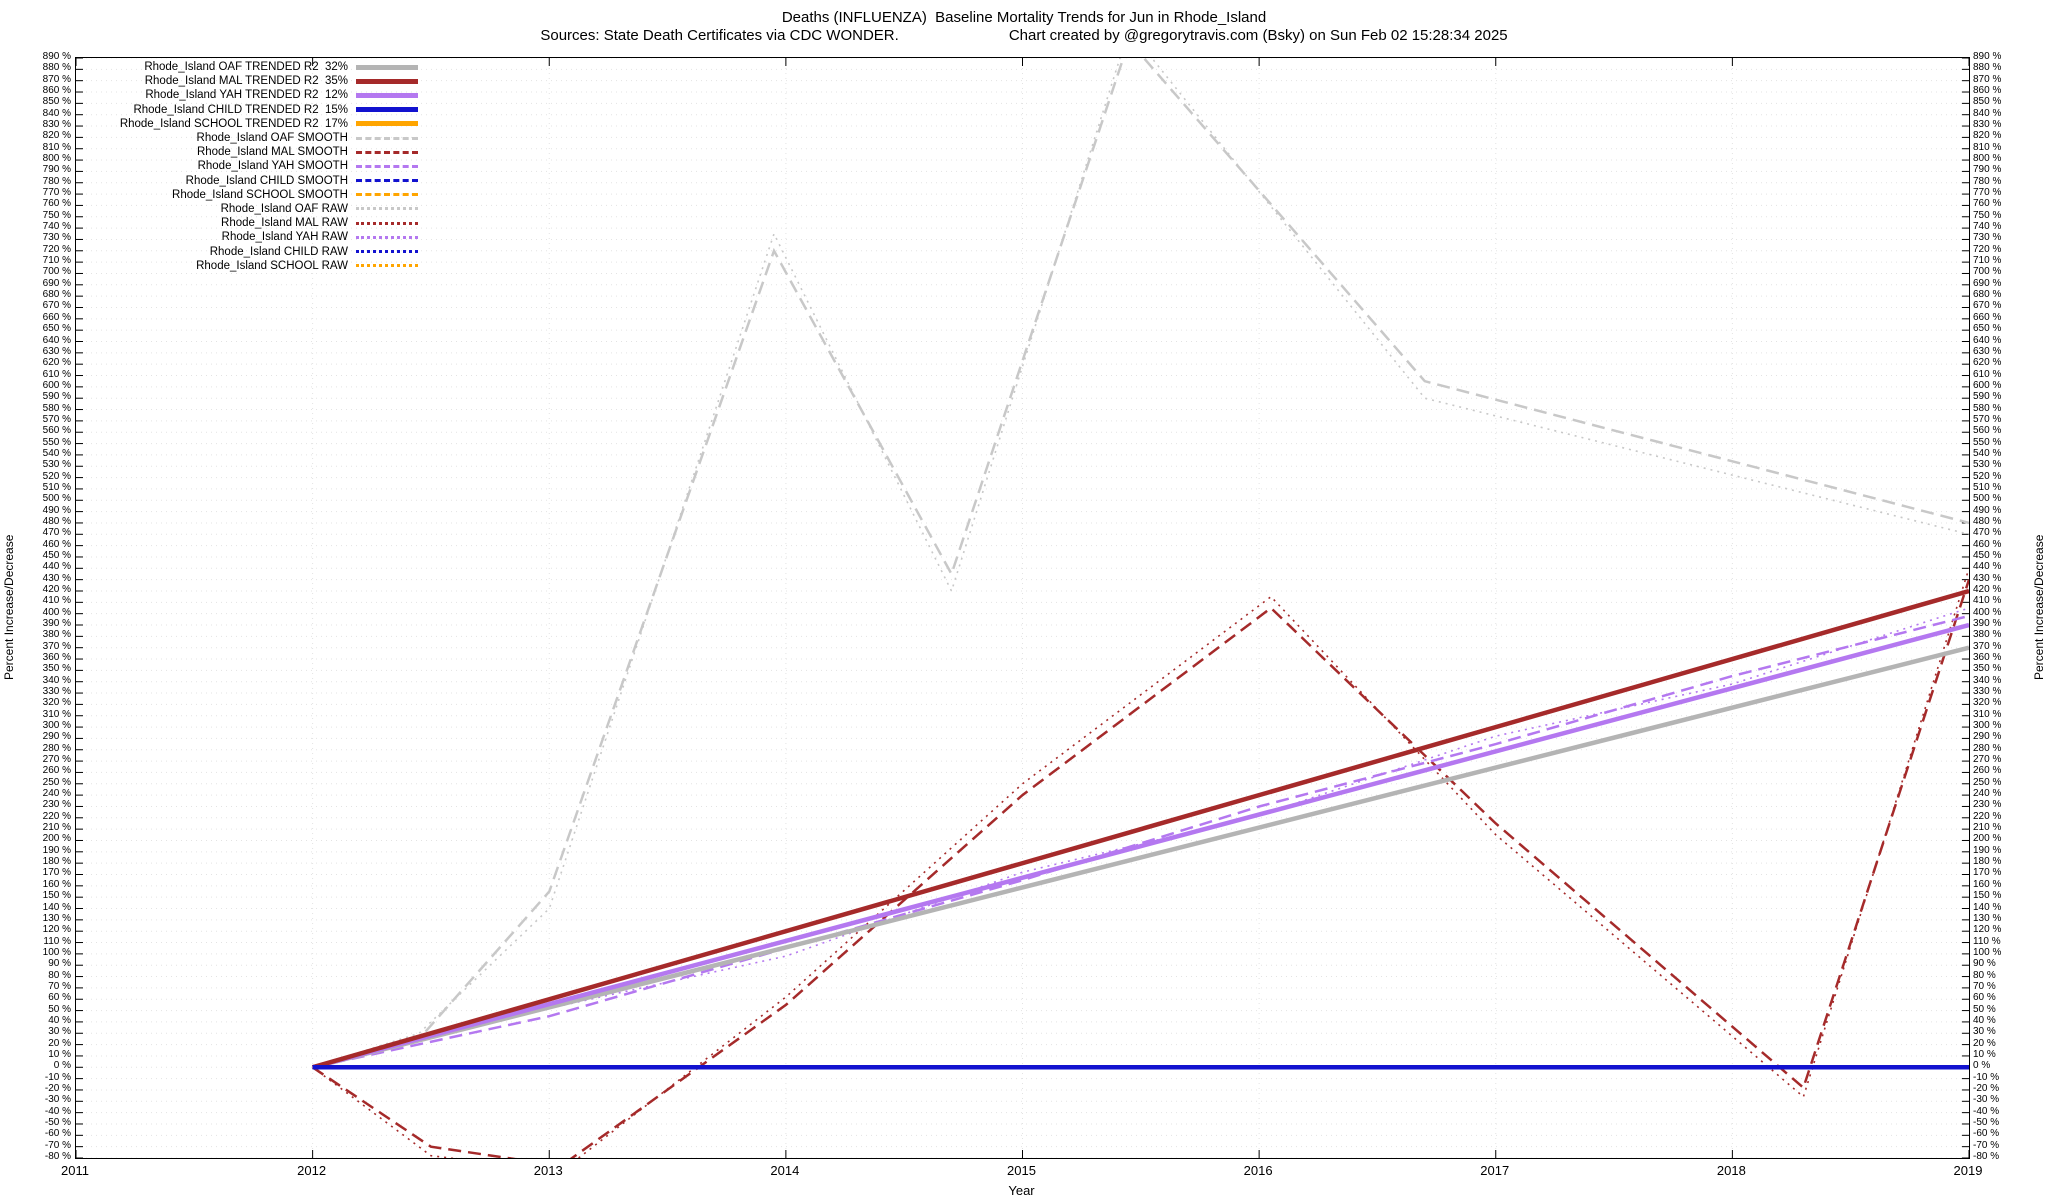 Image resolution: width=2048 pixels, height=1200 pixels. I want to click on y-tick-label: 650 %, so click(1987, 329).